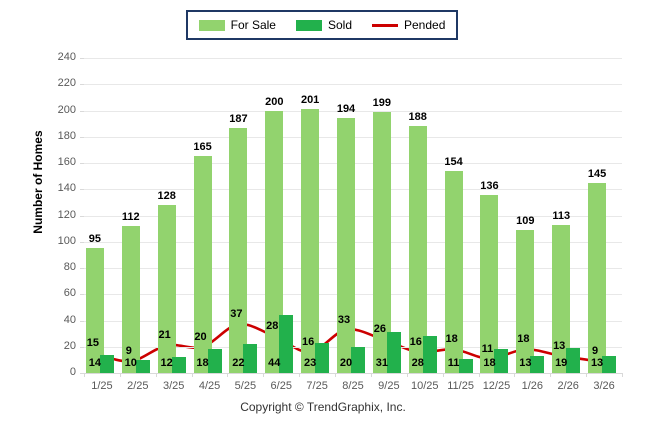 This screenshot has width=646, height=434. Describe the element at coordinates (417, 363) in the screenshot. I see `bar-label-sold: 28` at that location.